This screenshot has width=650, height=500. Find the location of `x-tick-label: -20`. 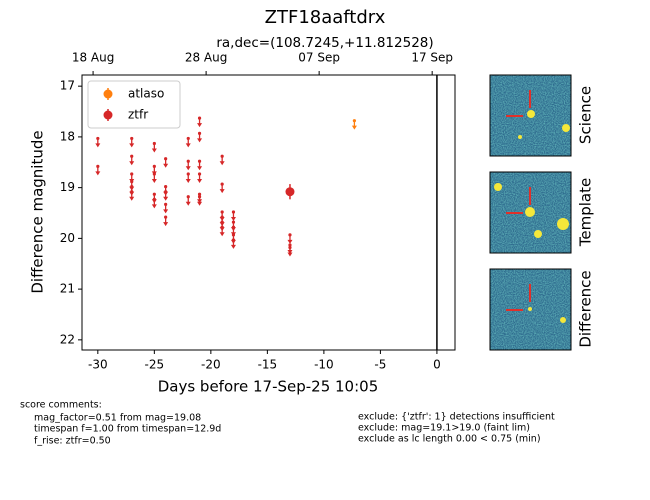

x-tick-label: -20 is located at coordinates (211, 365).